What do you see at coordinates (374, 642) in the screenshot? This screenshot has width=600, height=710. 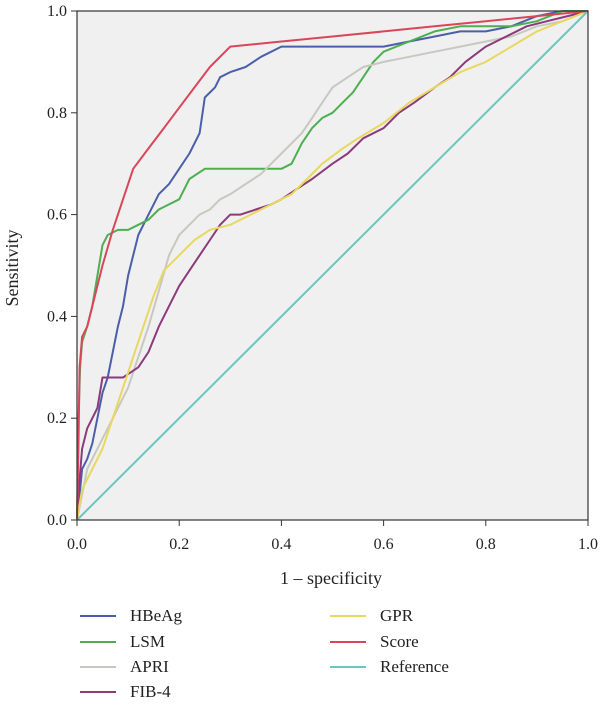 I see `legend-item-score: Score` at bounding box center [374, 642].